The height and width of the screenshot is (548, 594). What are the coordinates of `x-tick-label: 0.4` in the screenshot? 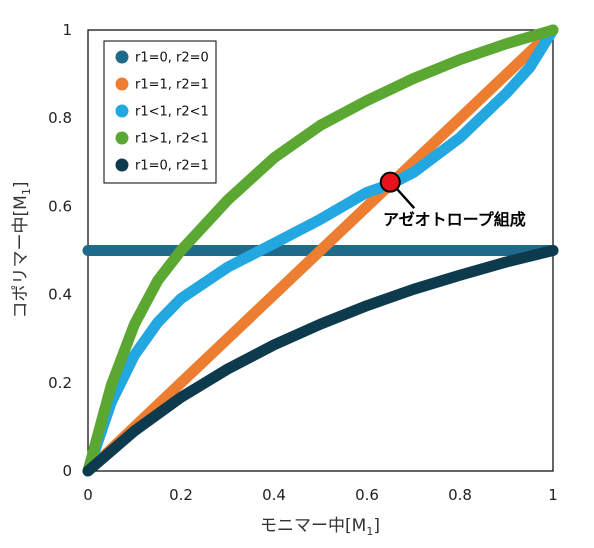 It's located at (274, 495).